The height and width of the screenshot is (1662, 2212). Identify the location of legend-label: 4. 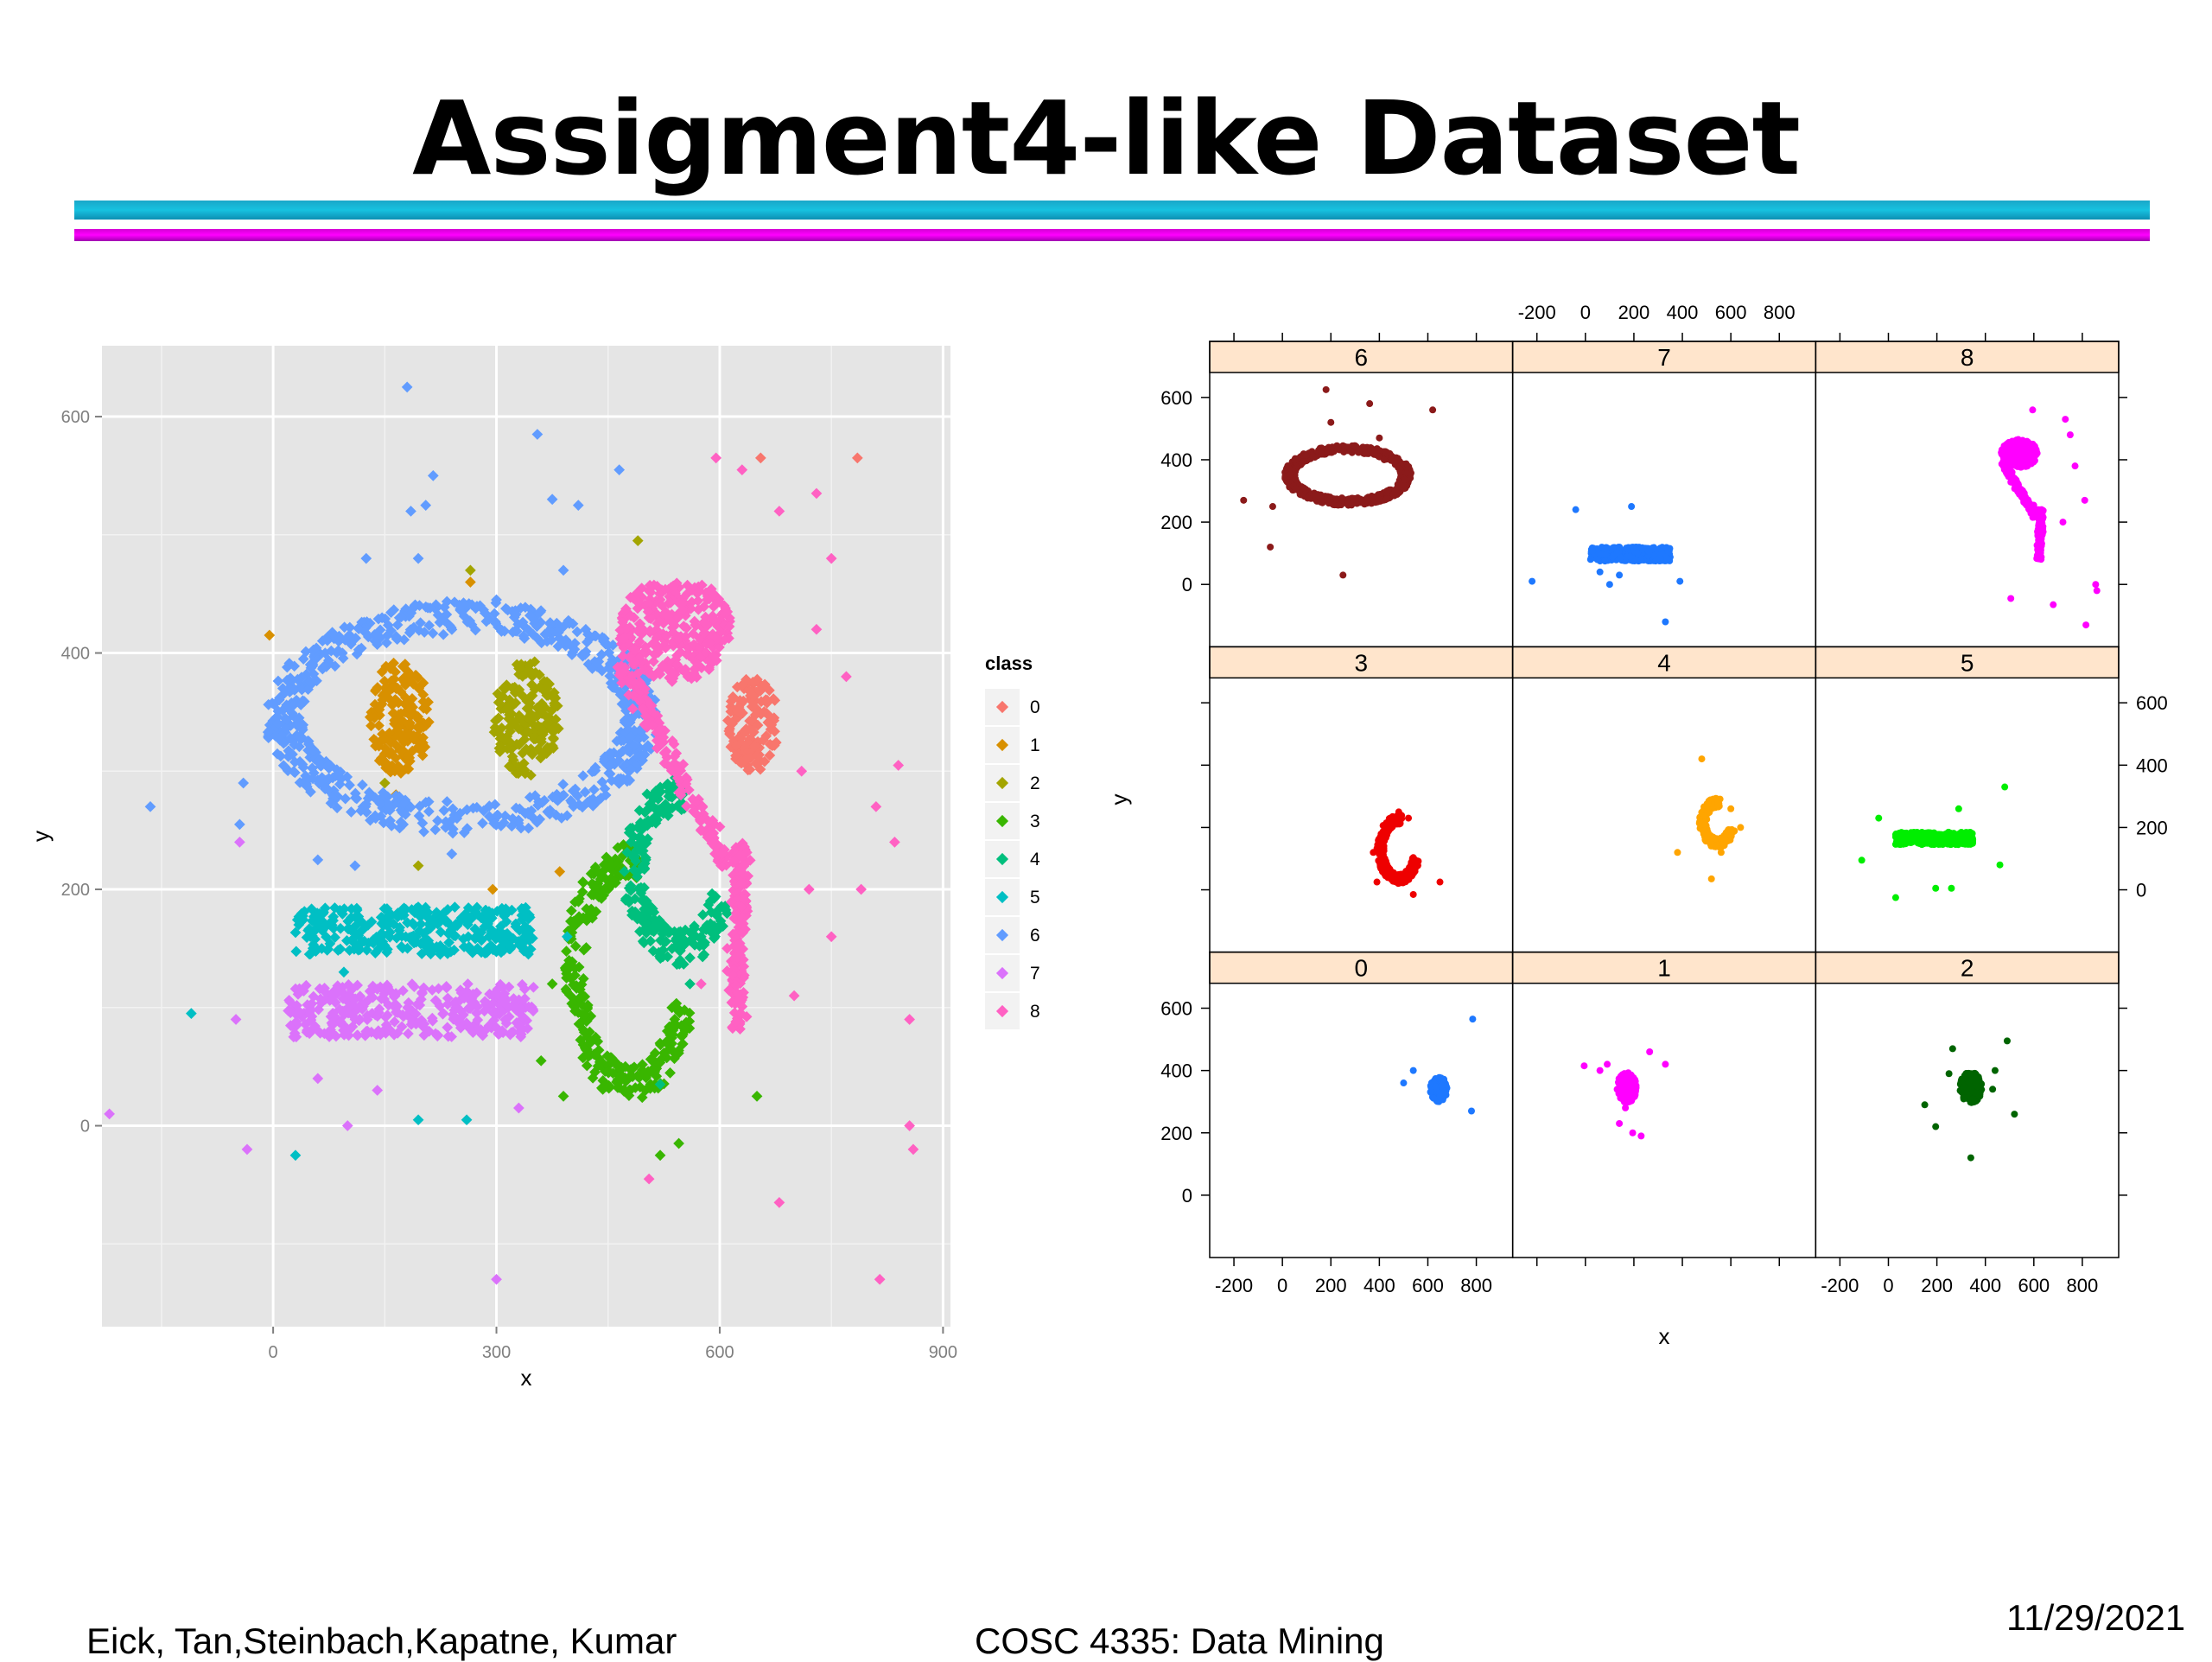
(1035, 860).